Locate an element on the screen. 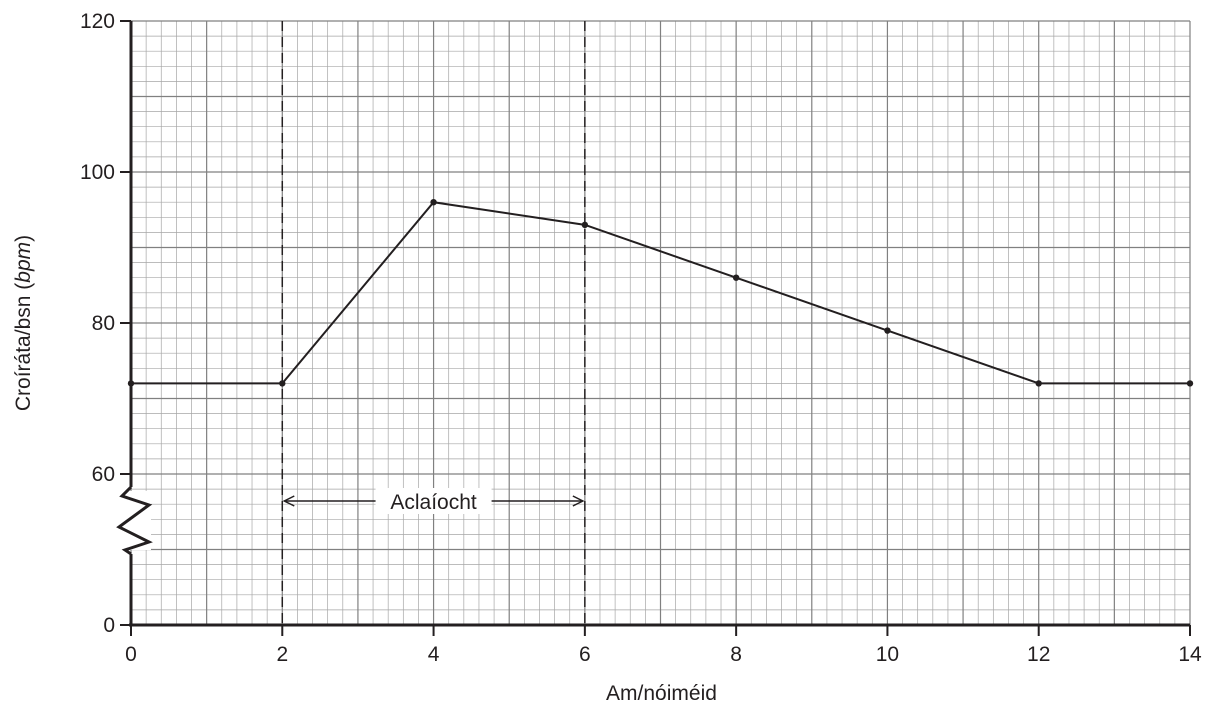 The width and height of the screenshot is (1211, 728). x-axis-title: Am/nóiméid is located at coordinates (661, 693).